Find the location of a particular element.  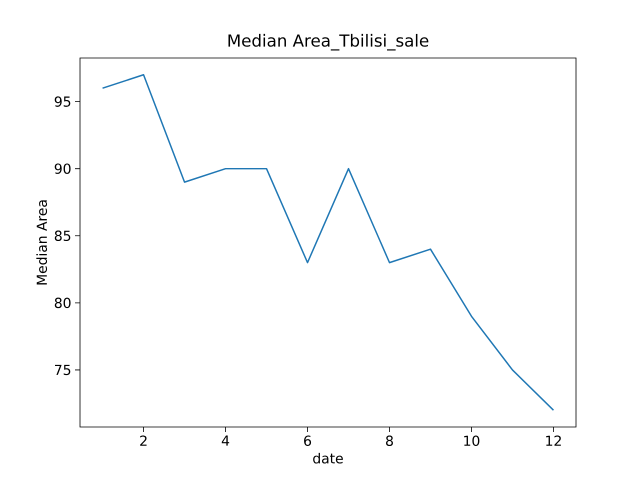

x-tick-label: 12 is located at coordinates (553, 441).